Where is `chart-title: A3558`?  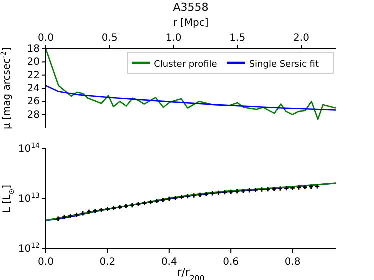 chart-title: A3558 is located at coordinates (191, 7).